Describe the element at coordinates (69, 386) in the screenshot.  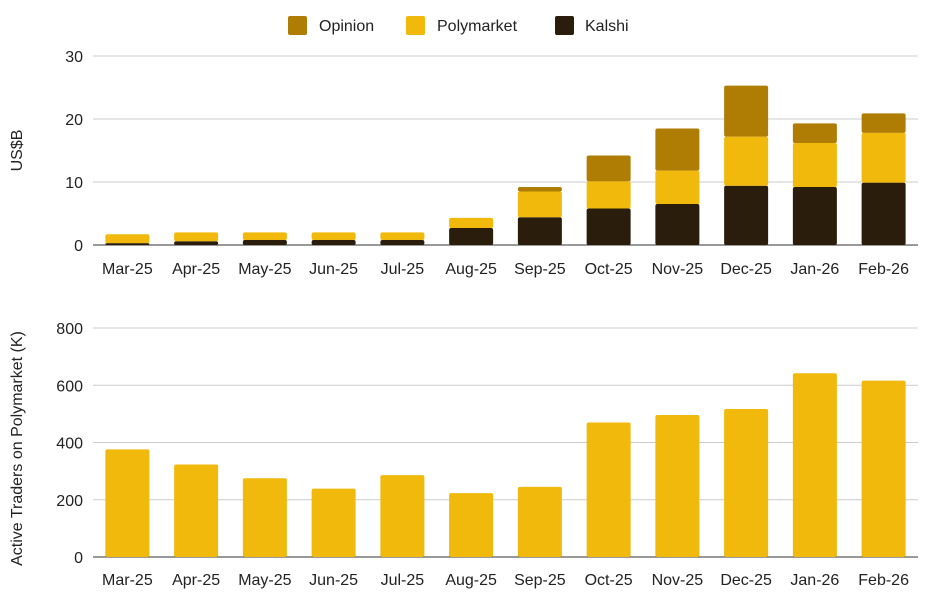
I see `y-tick-label: 600` at that location.